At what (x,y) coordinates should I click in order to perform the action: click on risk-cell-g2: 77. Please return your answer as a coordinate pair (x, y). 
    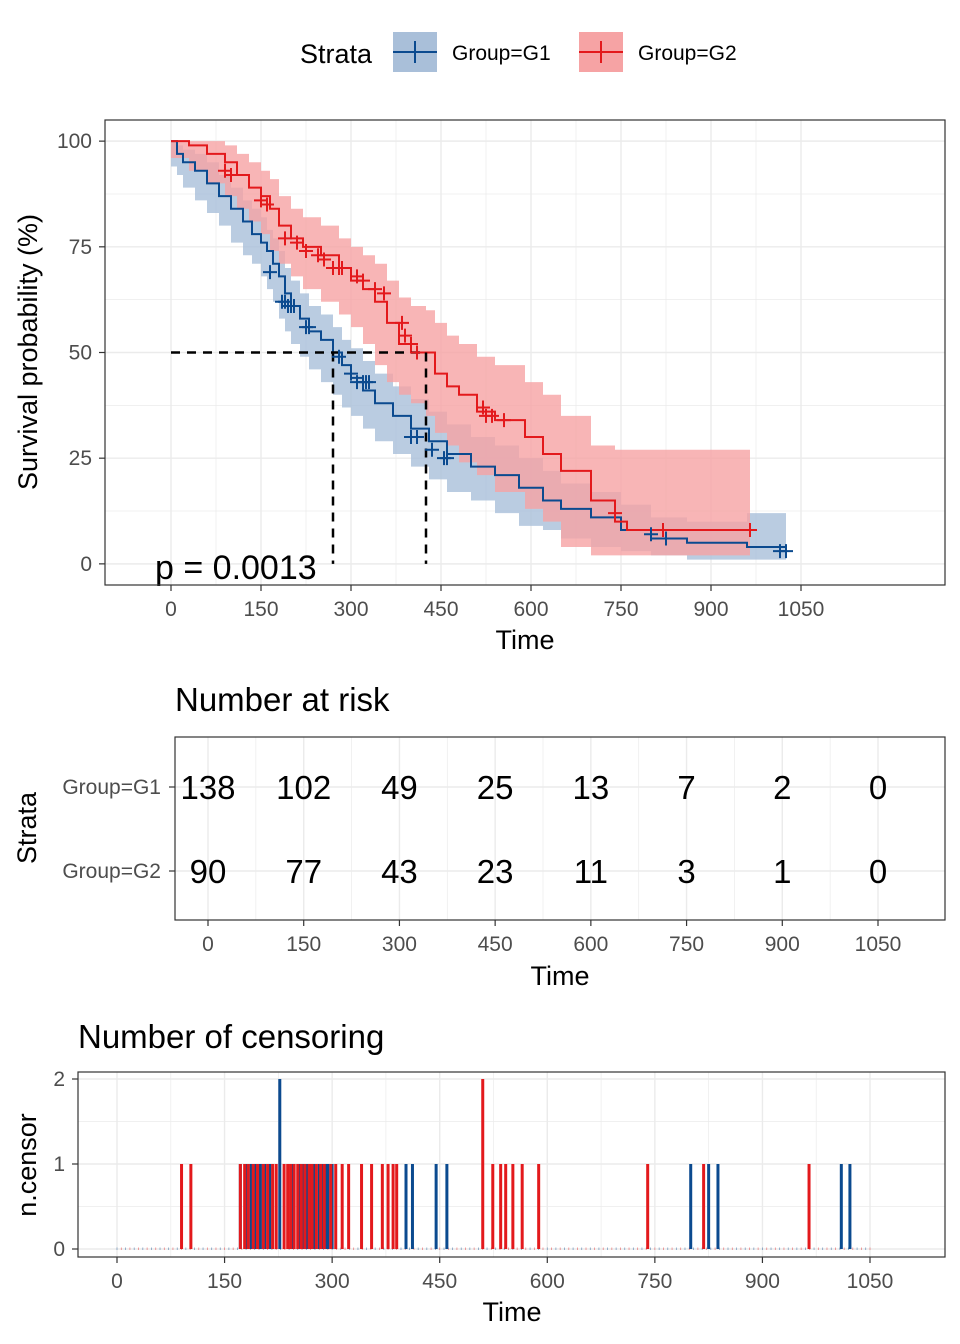
    Looking at the image, I should click on (303, 871).